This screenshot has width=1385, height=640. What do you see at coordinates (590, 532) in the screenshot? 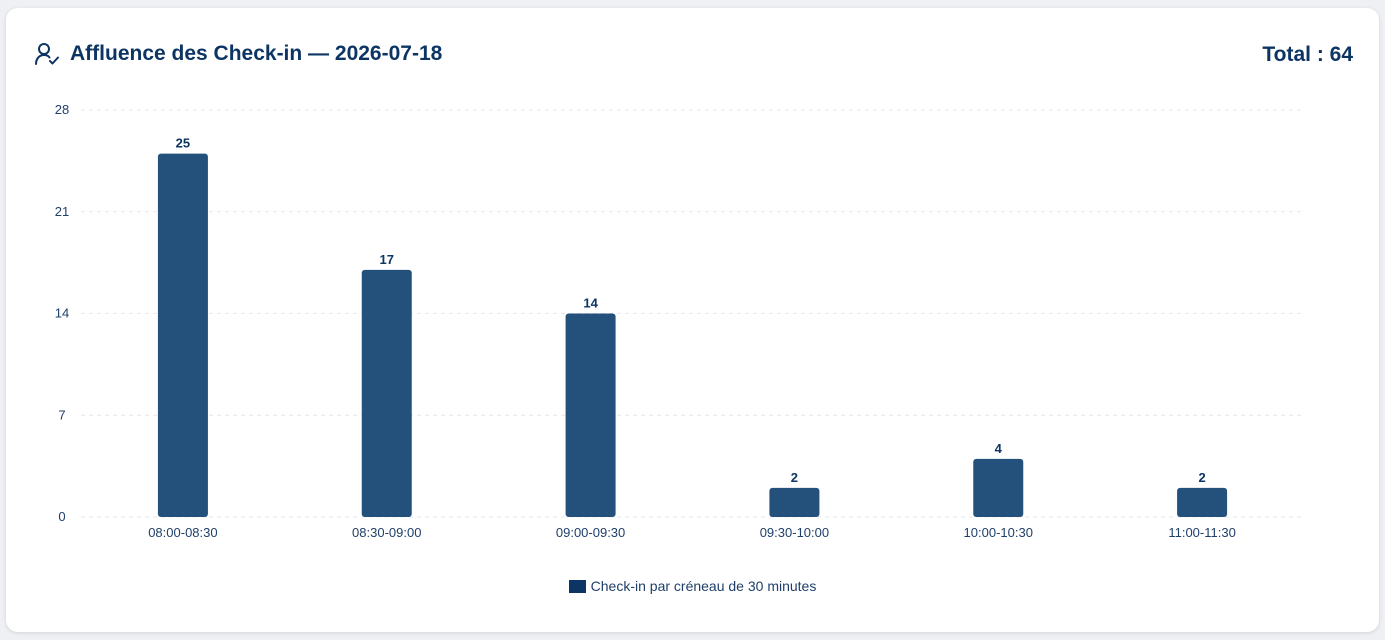
I see `x-tick-label: 09:00-09:30` at bounding box center [590, 532].